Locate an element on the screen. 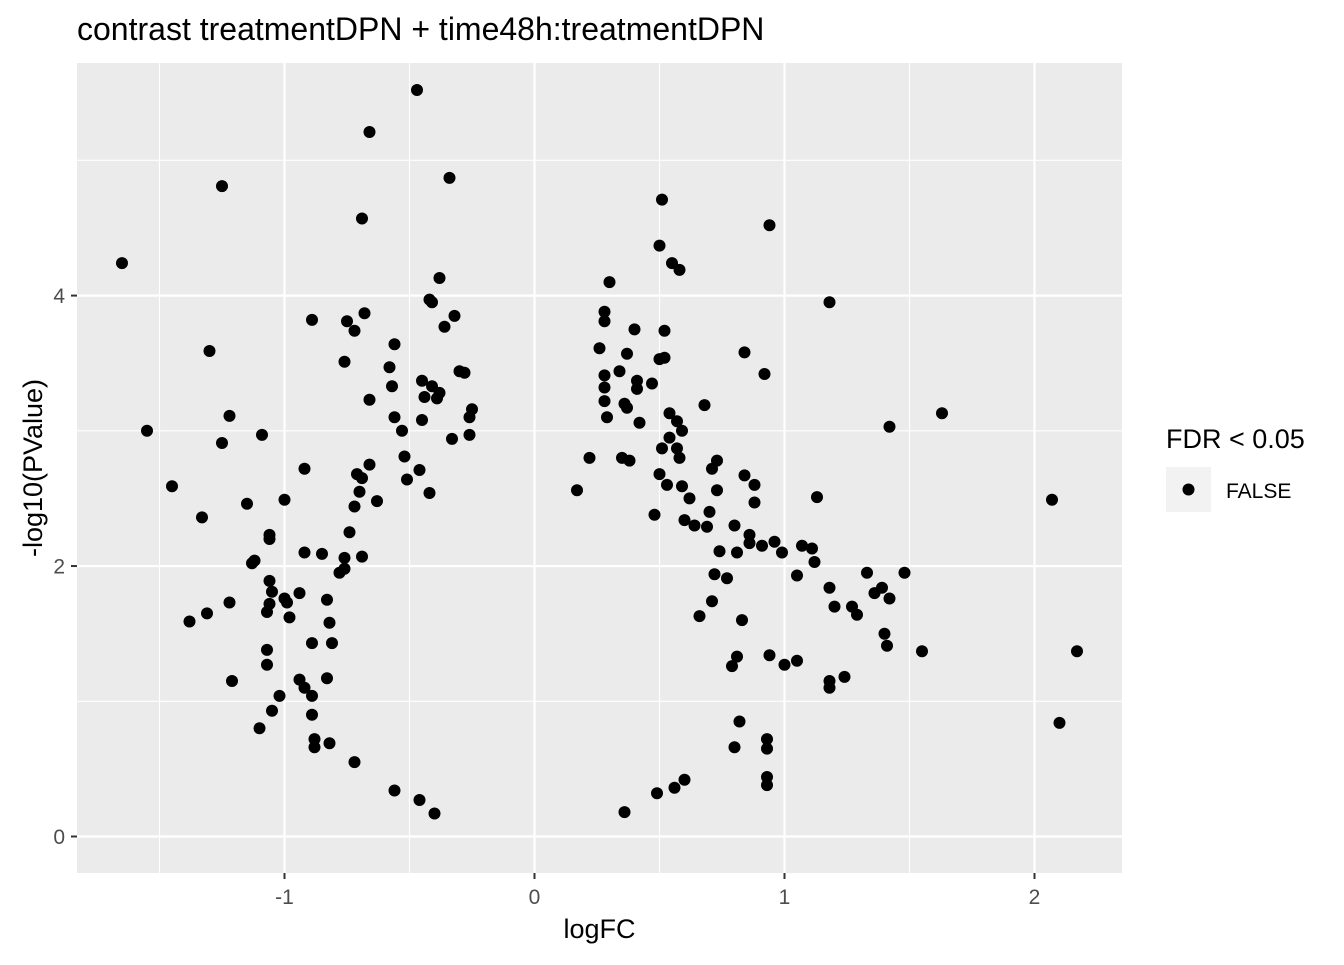  x-axis: -1 0 1 2 is located at coordinates (657, 891).